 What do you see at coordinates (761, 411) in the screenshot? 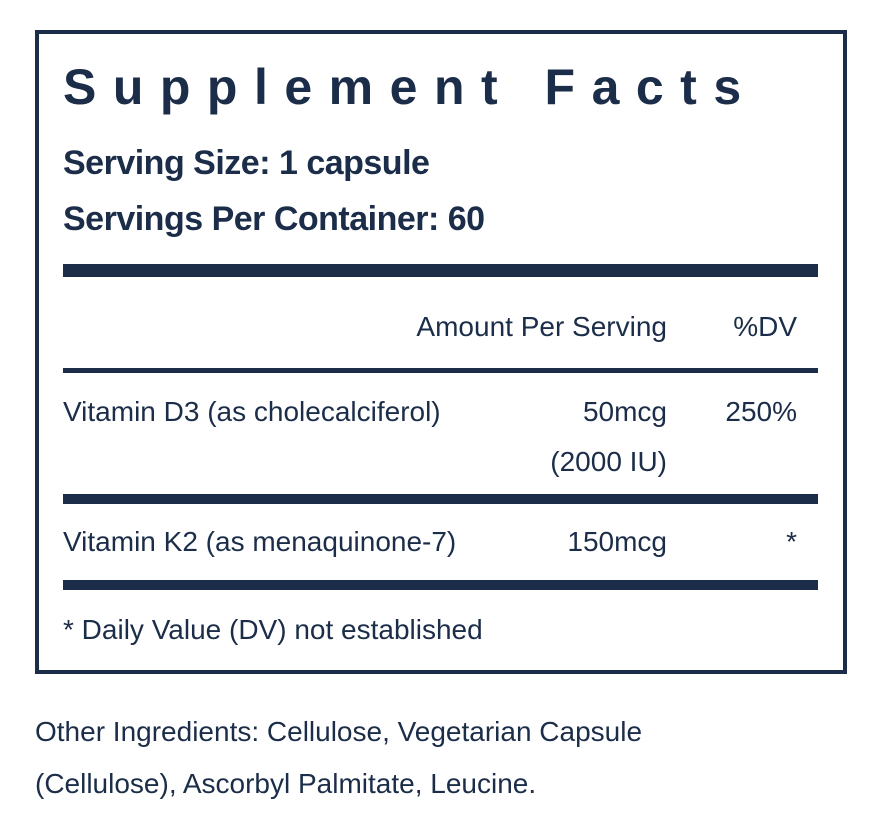
I see `daily-value: 250%` at bounding box center [761, 411].